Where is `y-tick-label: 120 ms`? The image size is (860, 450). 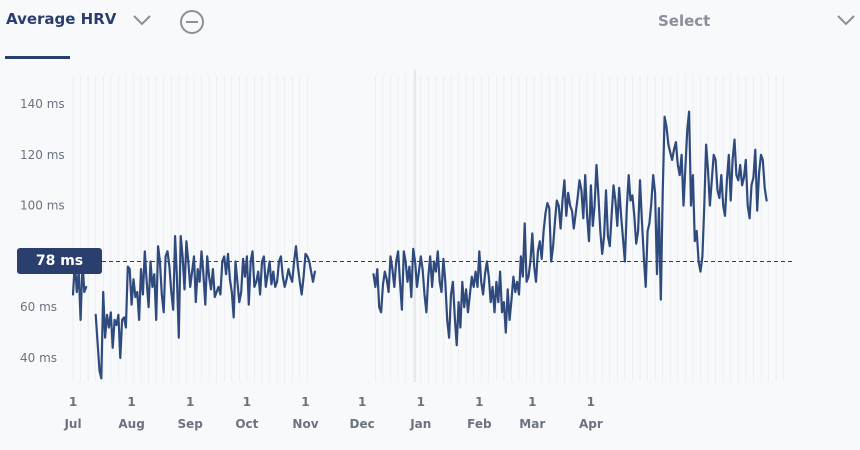
y-tick-label: 120 ms is located at coordinates (42, 155).